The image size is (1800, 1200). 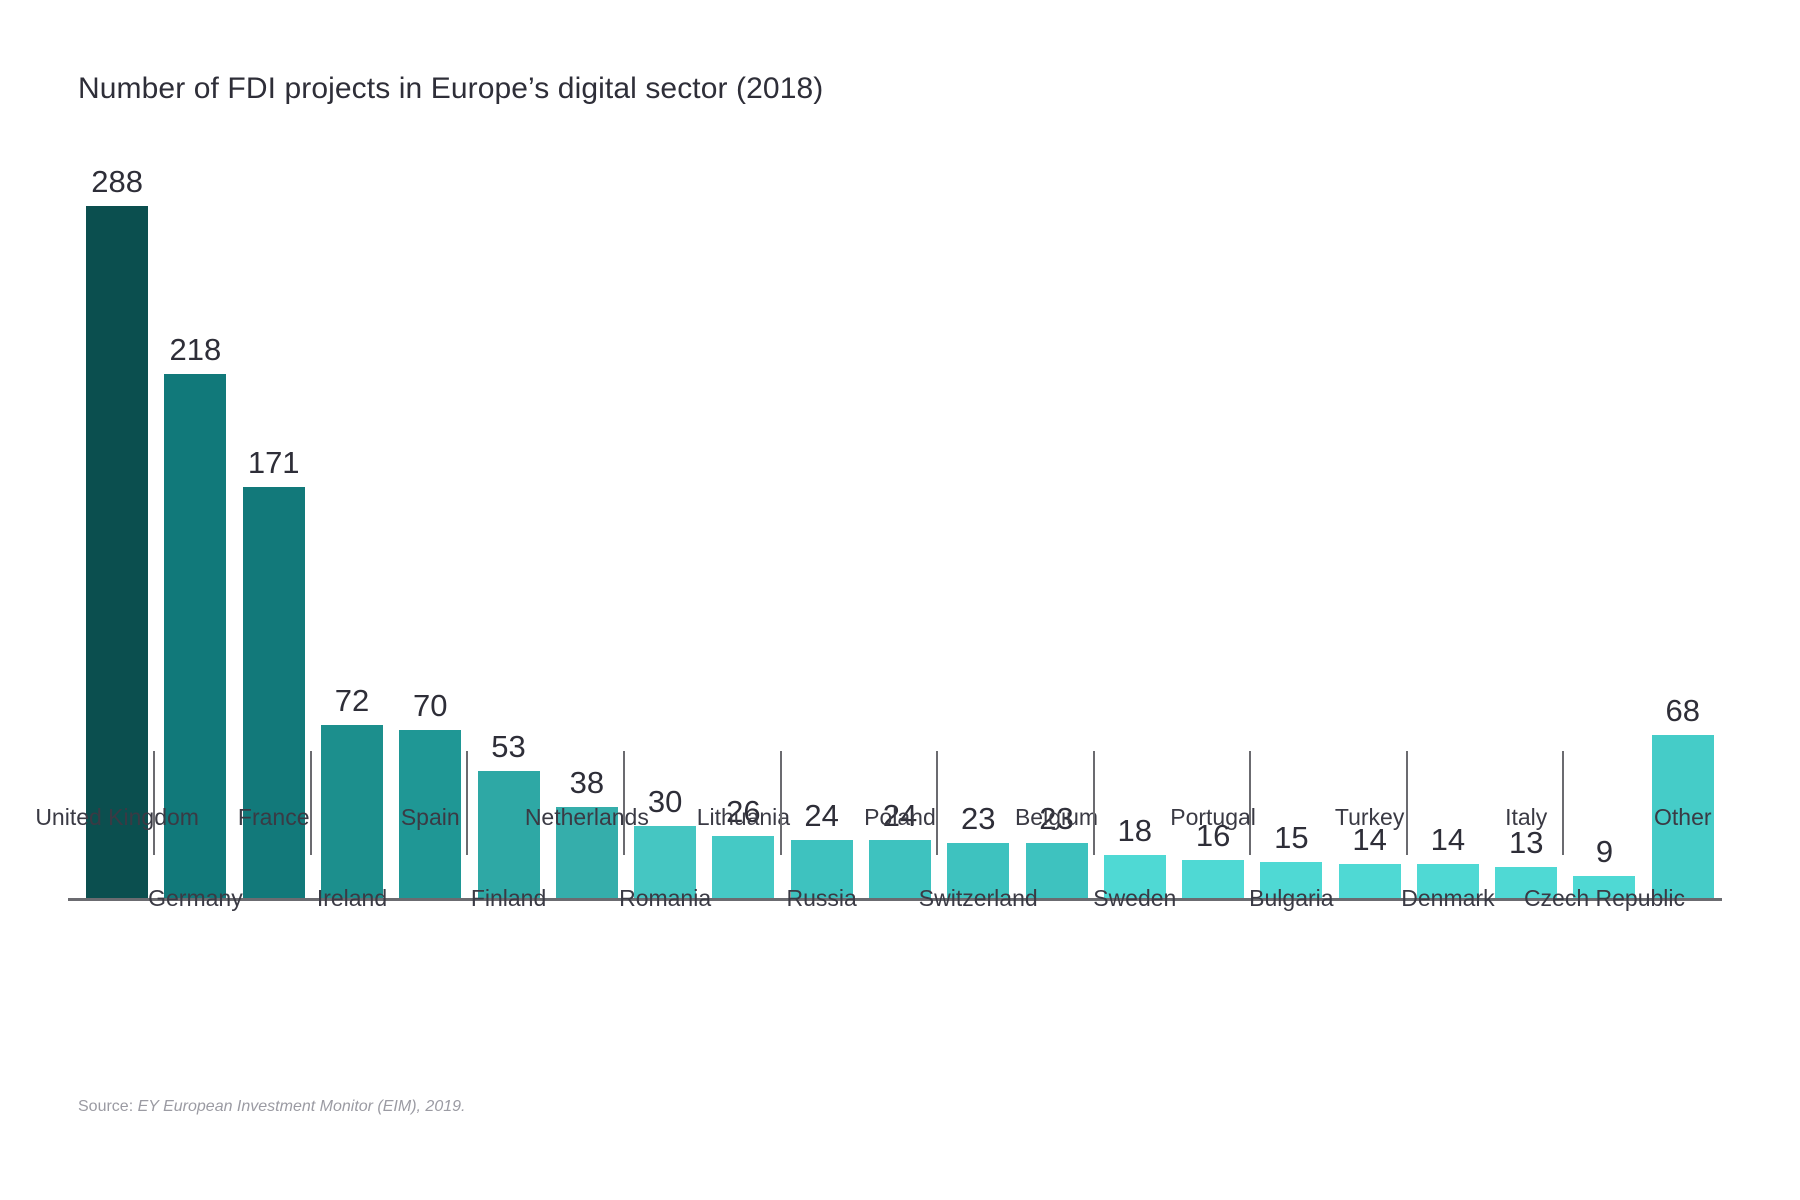 What do you see at coordinates (1135, 830) in the screenshot?
I see `bar-value-label: 18` at bounding box center [1135, 830].